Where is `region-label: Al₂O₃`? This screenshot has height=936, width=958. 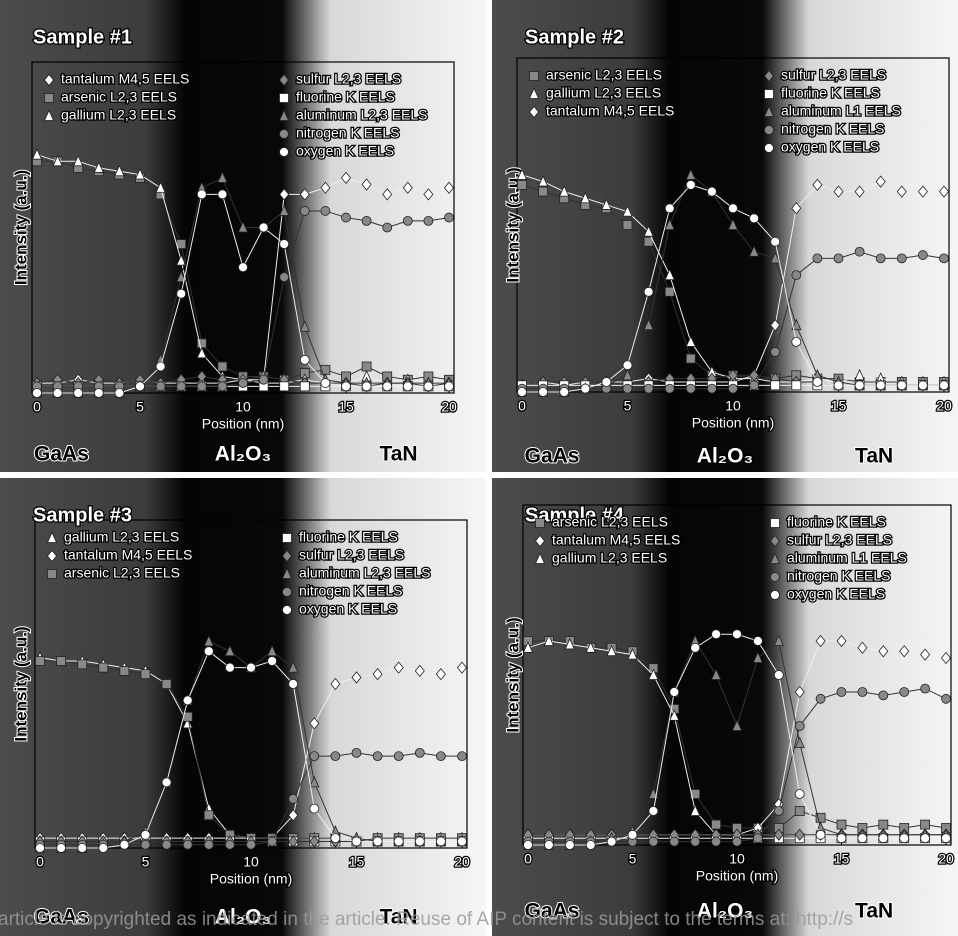 region-label: Al₂O₃ is located at coordinates (243, 917).